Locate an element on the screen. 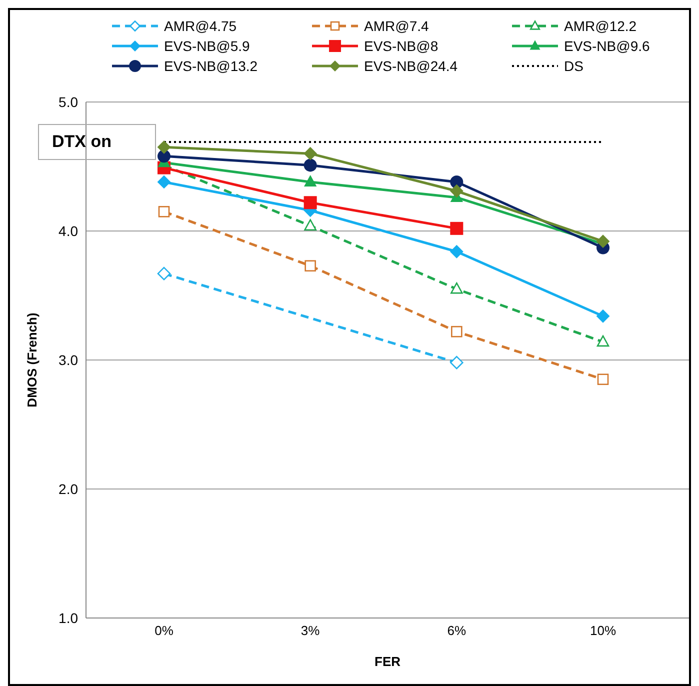  y-tick-label: 2.0 is located at coordinates (68, 488).